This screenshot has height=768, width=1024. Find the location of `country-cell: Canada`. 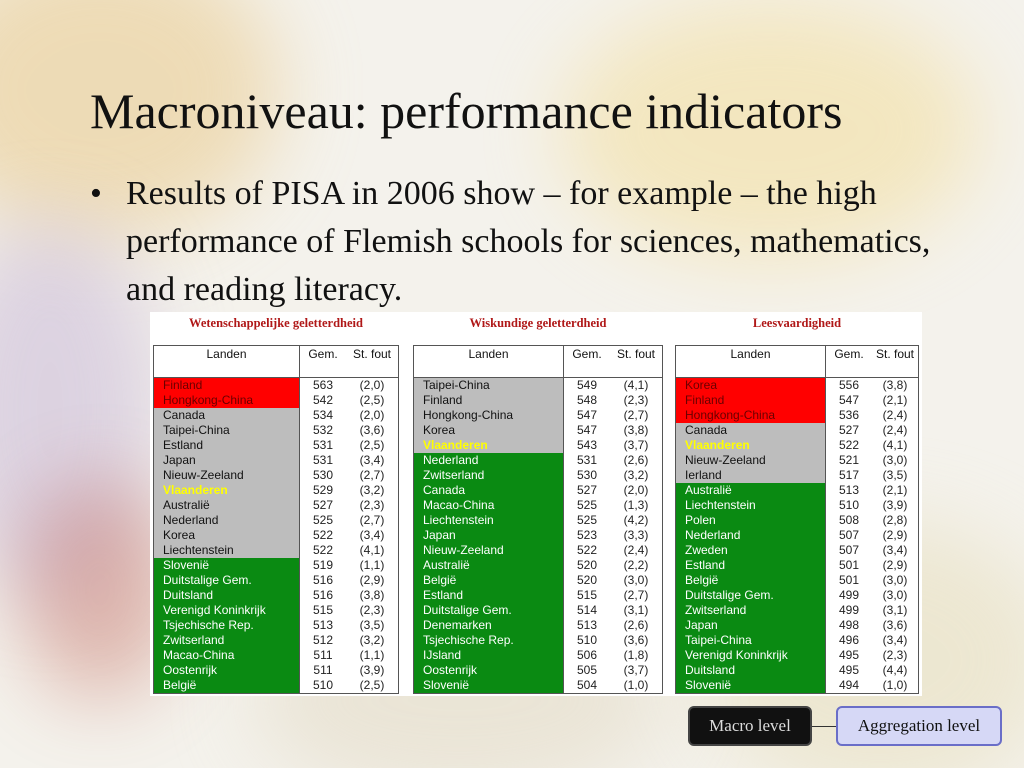

country-cell: Canada is located at coordinates (227, 415).